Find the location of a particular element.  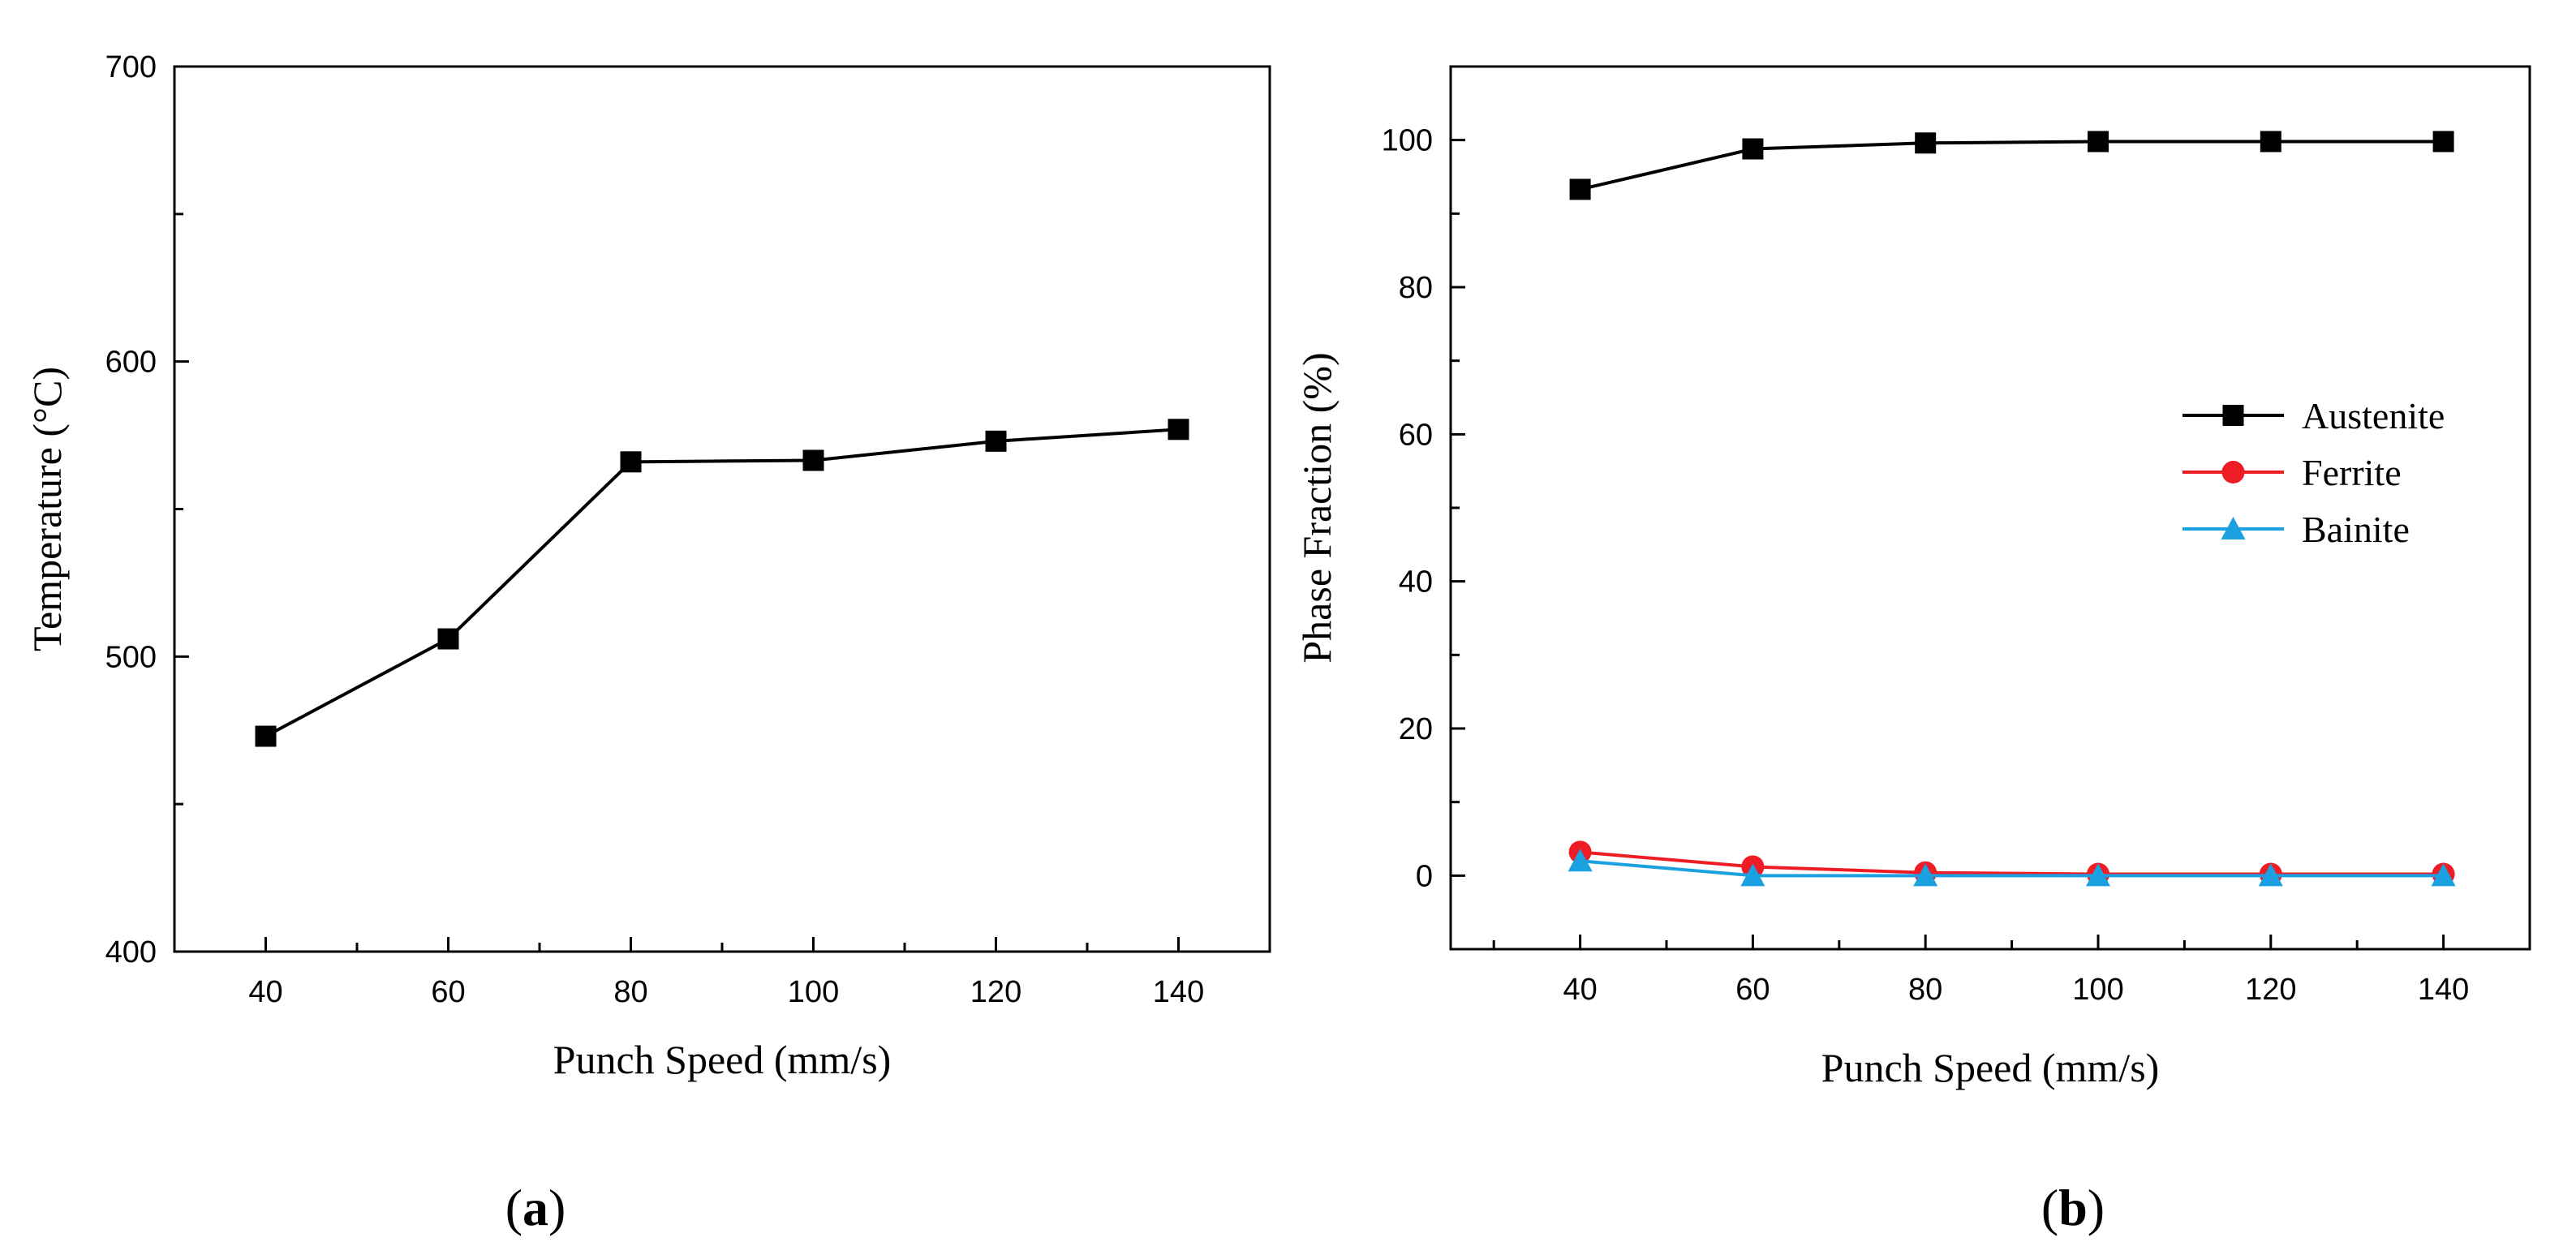

series-austenite is located at coordinates (2011, 165).